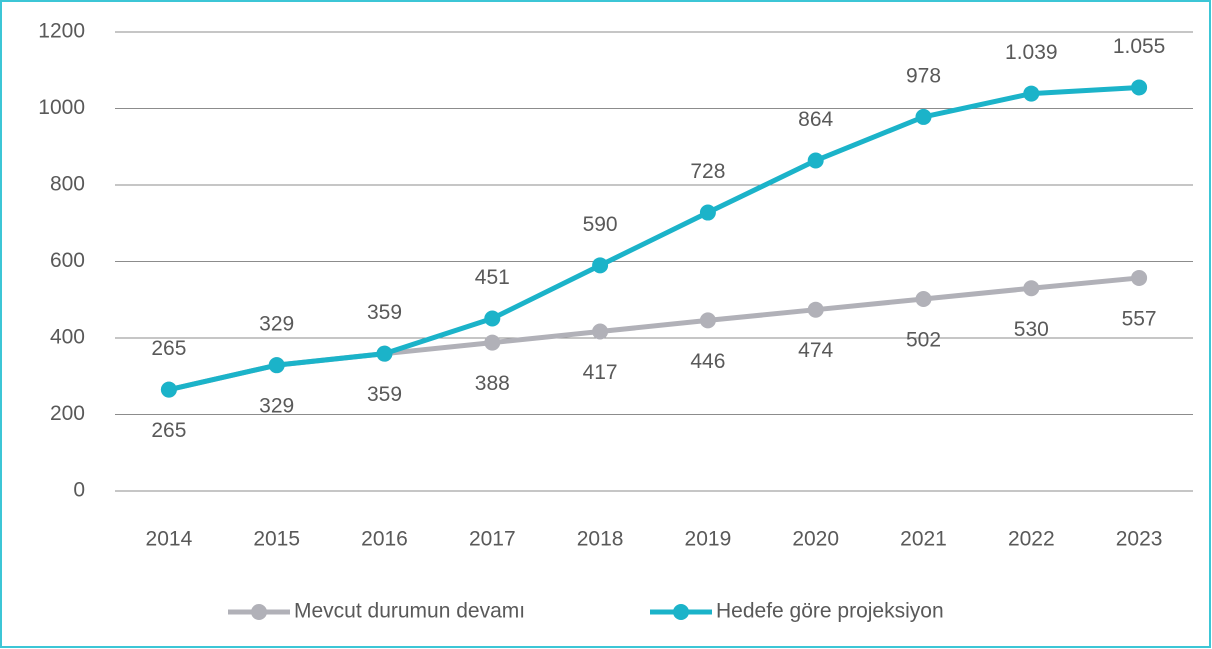 The height and width of the screenshot is (649, 1212). Describe the element at coordinates (61, 31) in the screenshot. I see `y-tick-label: 1200` at that location.